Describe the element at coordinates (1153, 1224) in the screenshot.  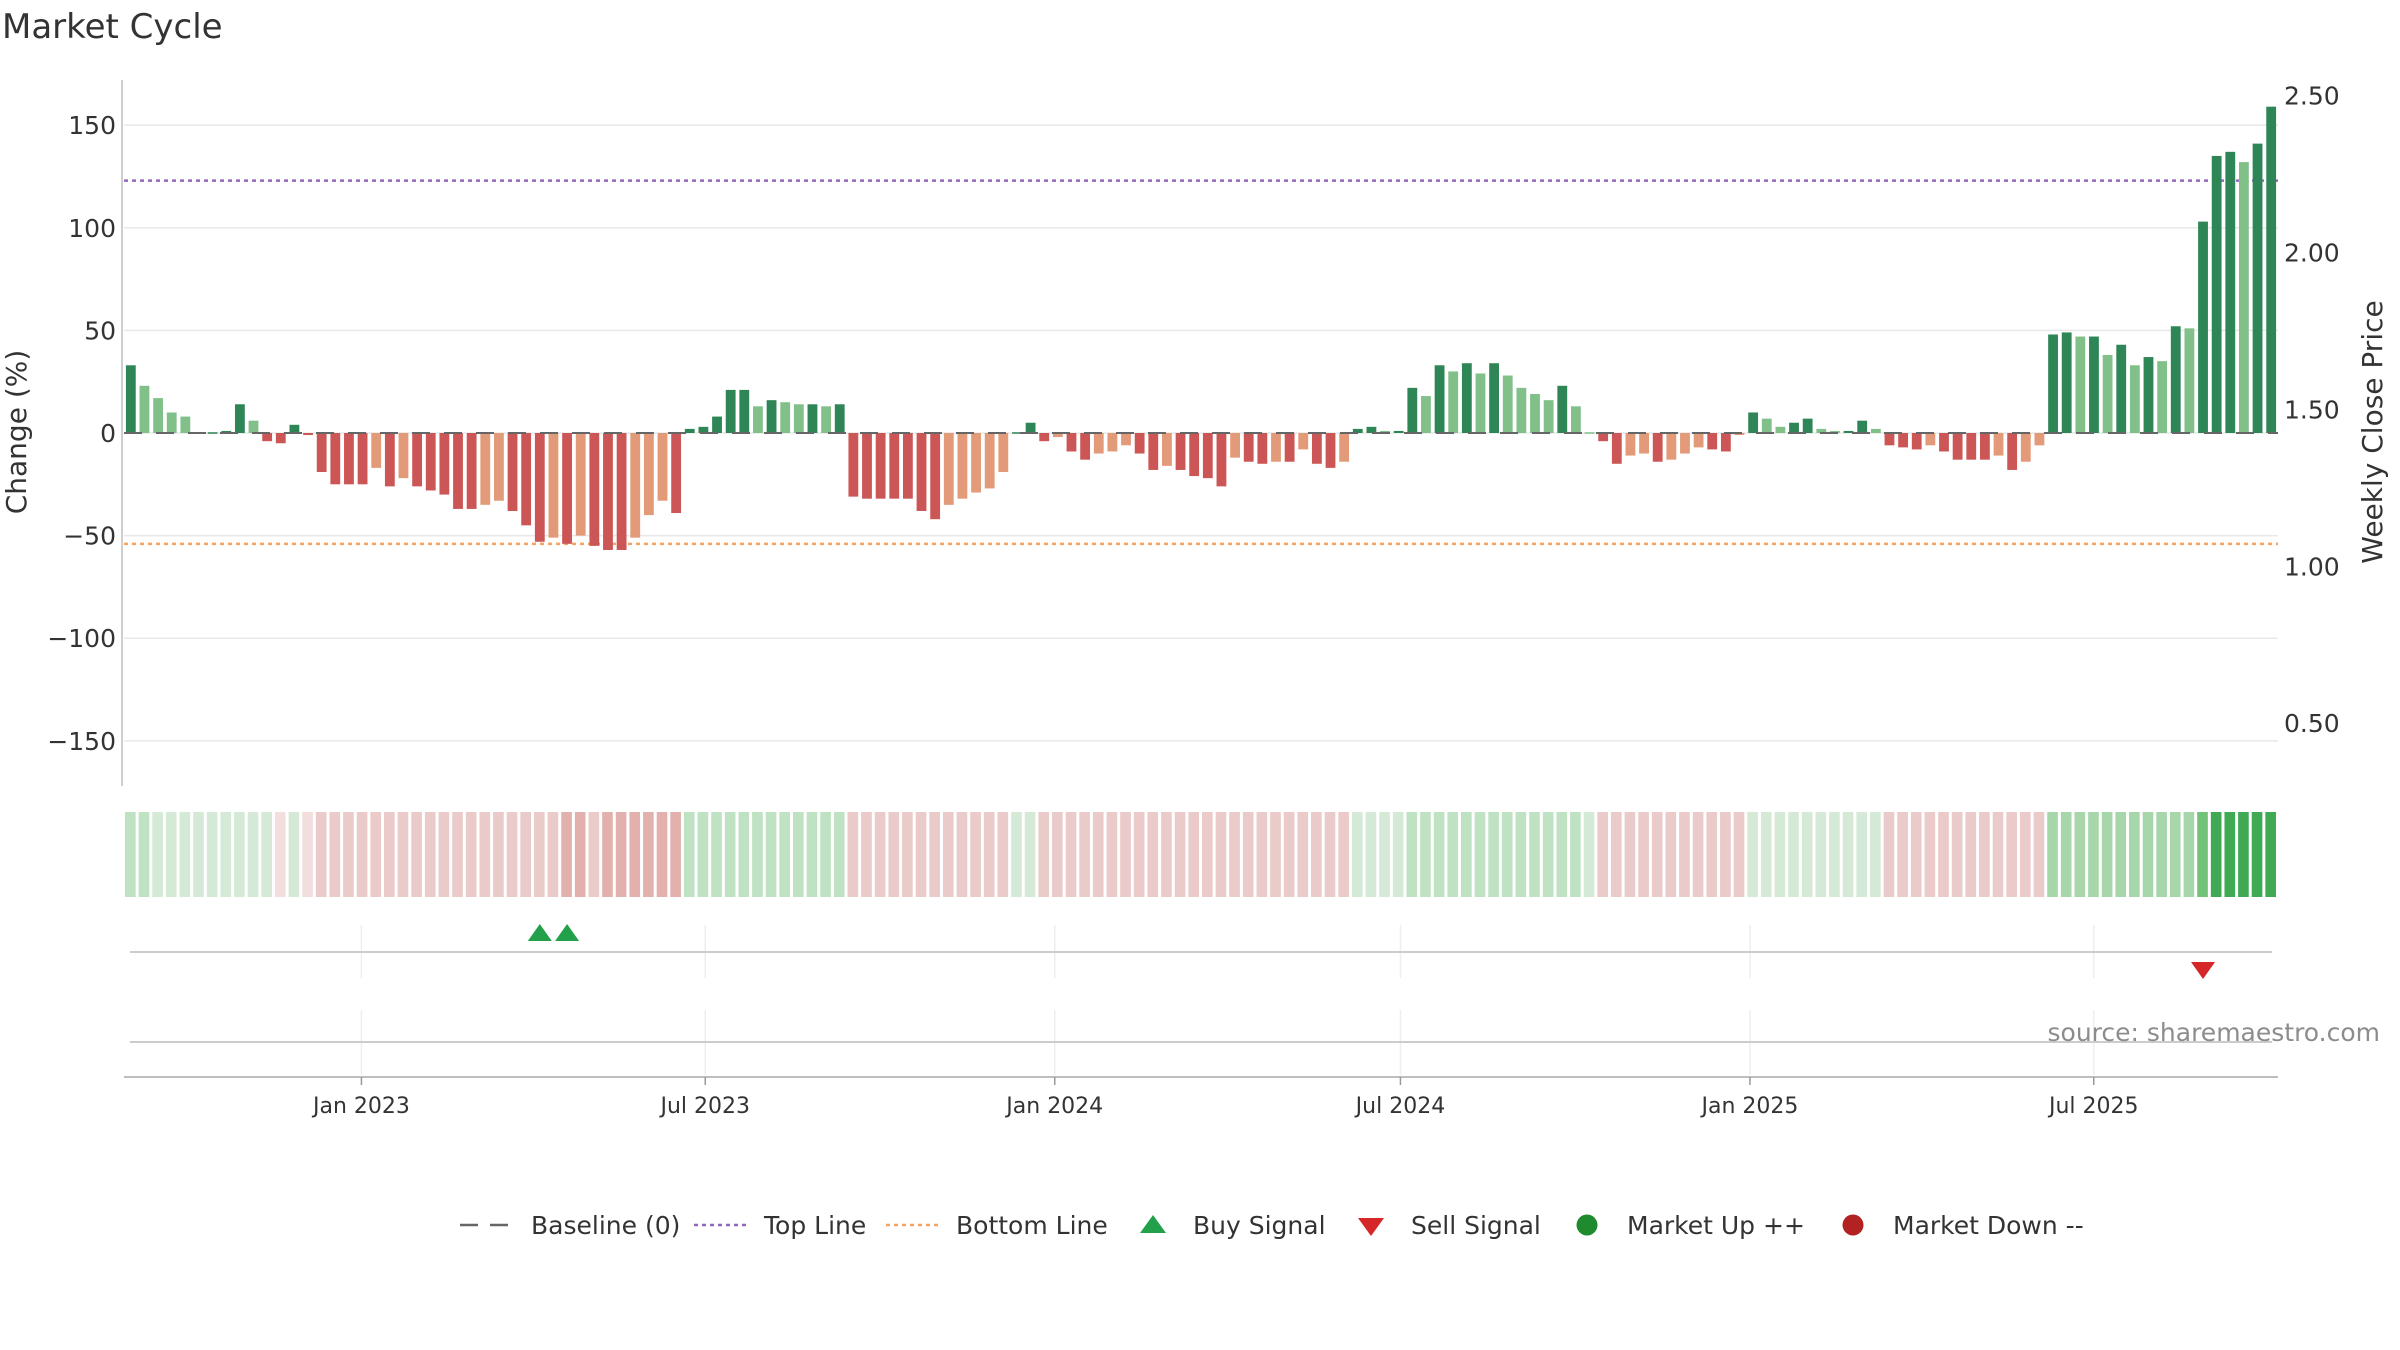
I see `legend-swatch-triangle-up` at that location.